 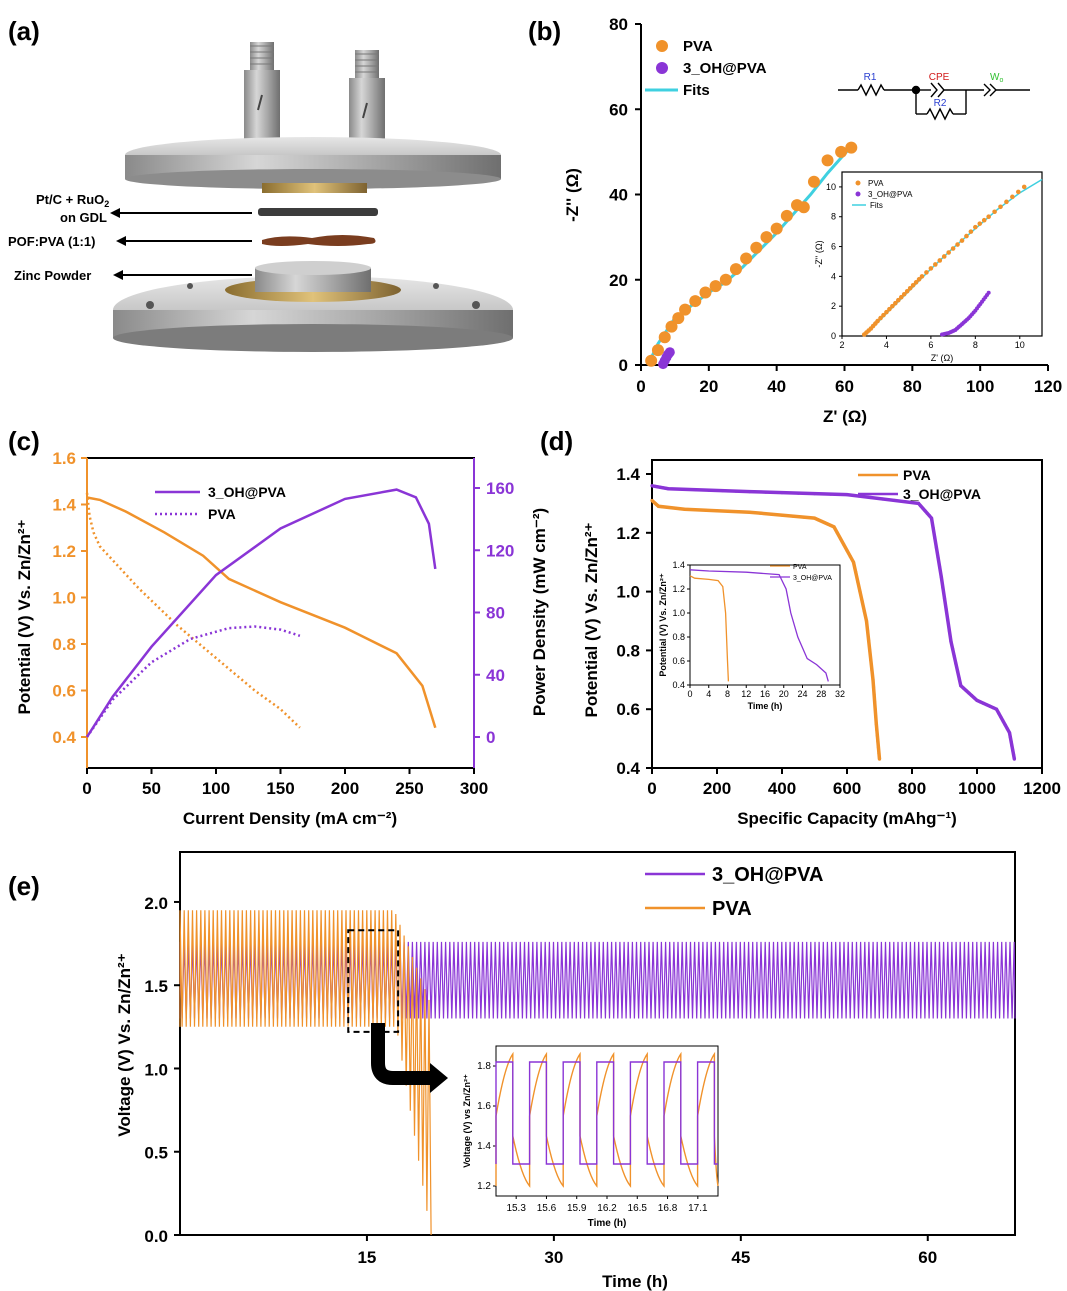 I want to click on e-legend-pva: PVA, so click(x=732, y=909).